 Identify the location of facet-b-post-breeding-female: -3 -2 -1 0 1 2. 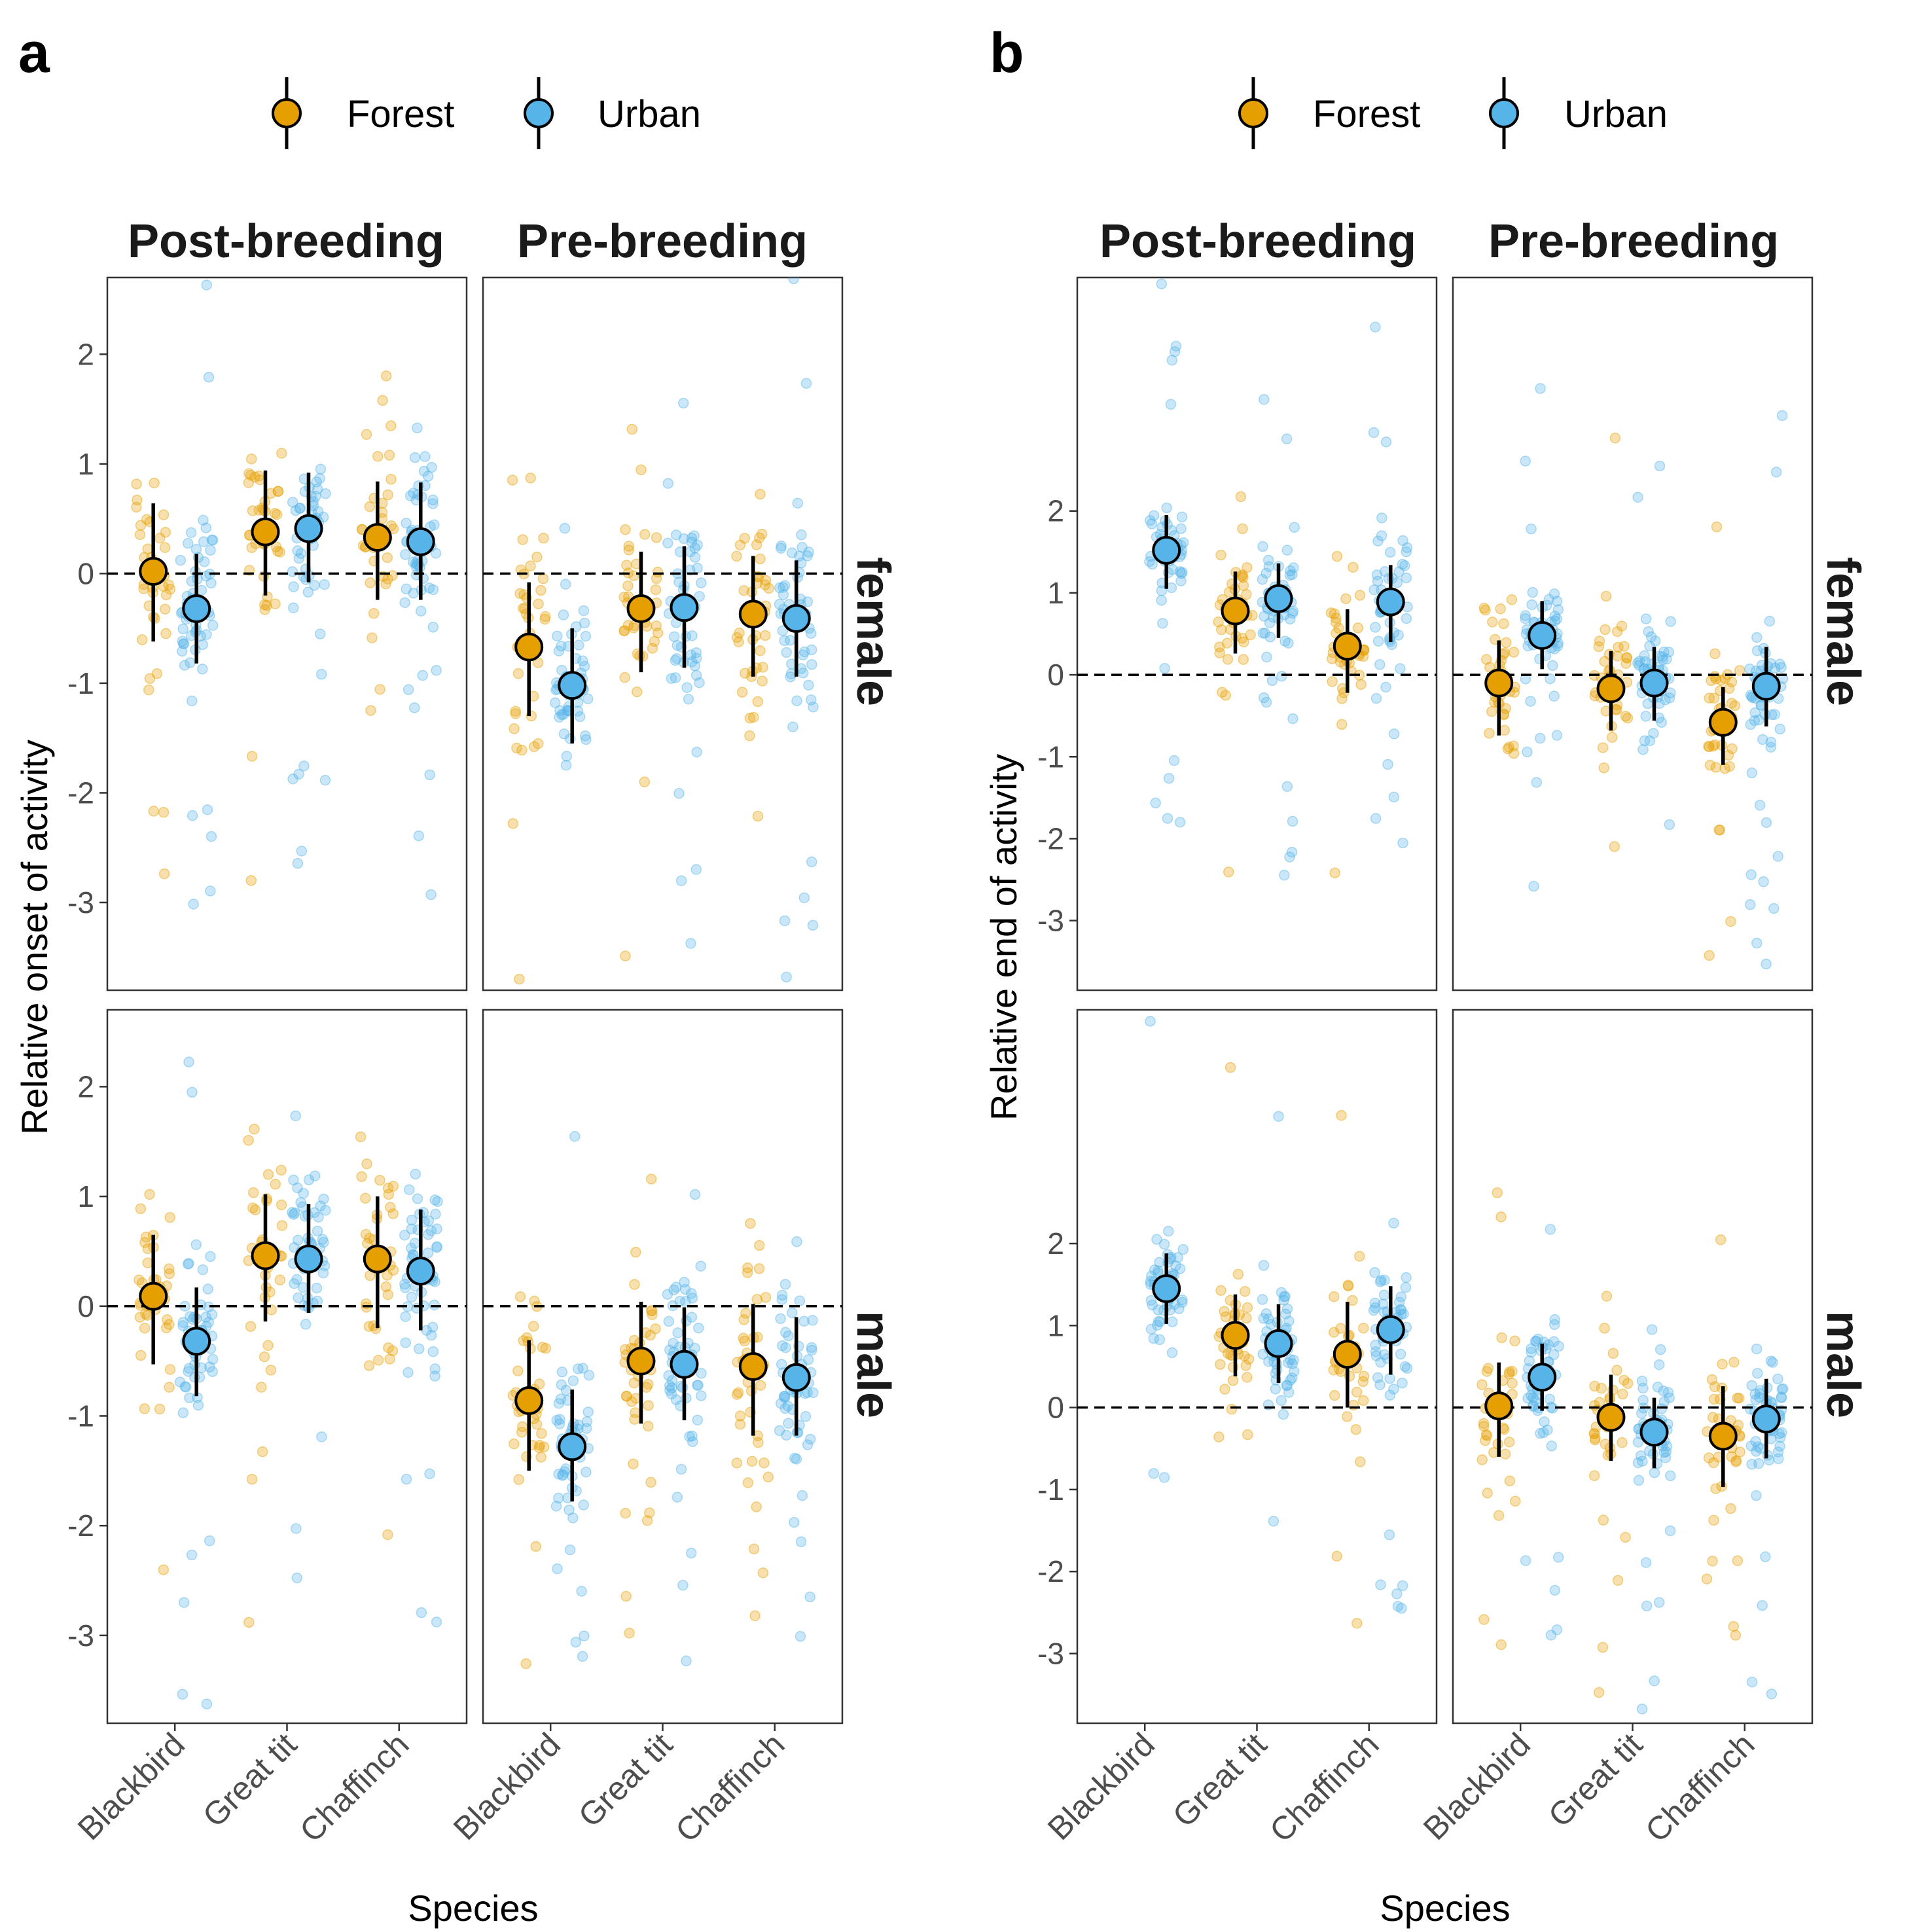
(1237, 634).